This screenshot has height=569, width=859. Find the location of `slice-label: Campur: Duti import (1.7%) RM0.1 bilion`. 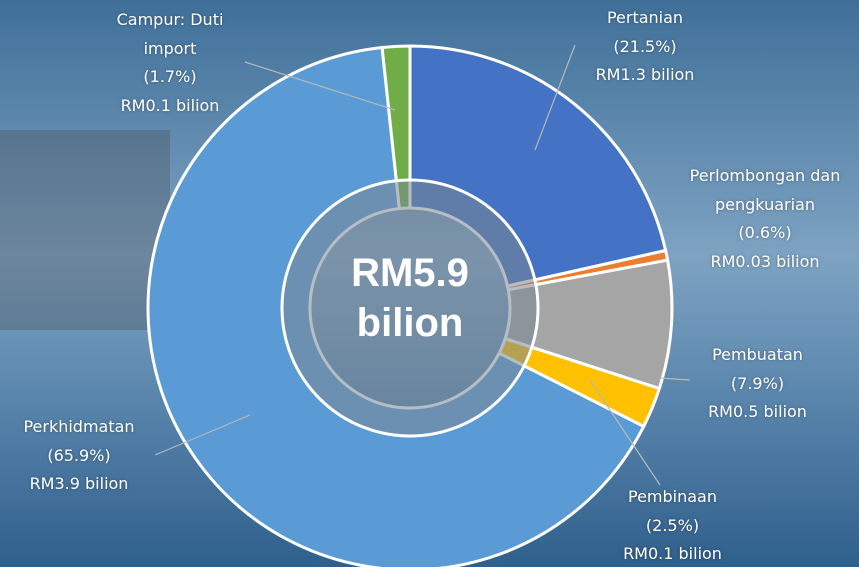

slice-label: Campur: Duti import (1.7%) RM0.1 bilion is located at coordinates (170, 63).